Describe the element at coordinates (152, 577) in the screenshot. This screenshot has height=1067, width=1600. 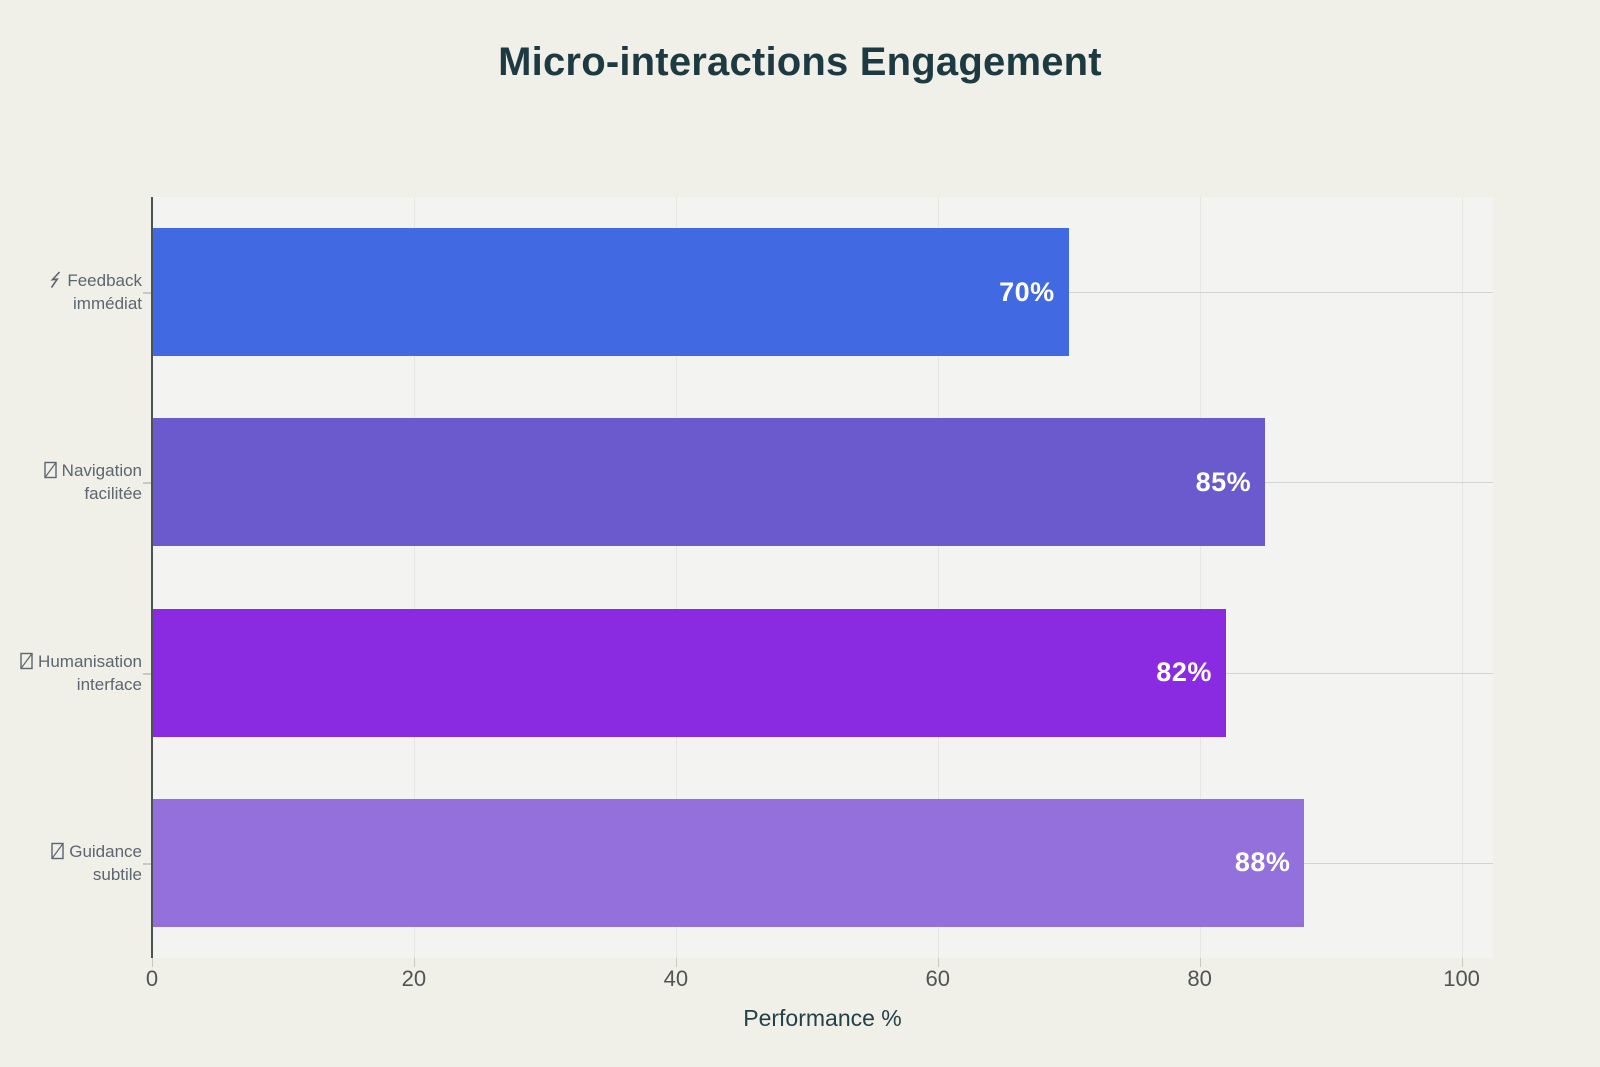
I see `y-axis-line` at that location.